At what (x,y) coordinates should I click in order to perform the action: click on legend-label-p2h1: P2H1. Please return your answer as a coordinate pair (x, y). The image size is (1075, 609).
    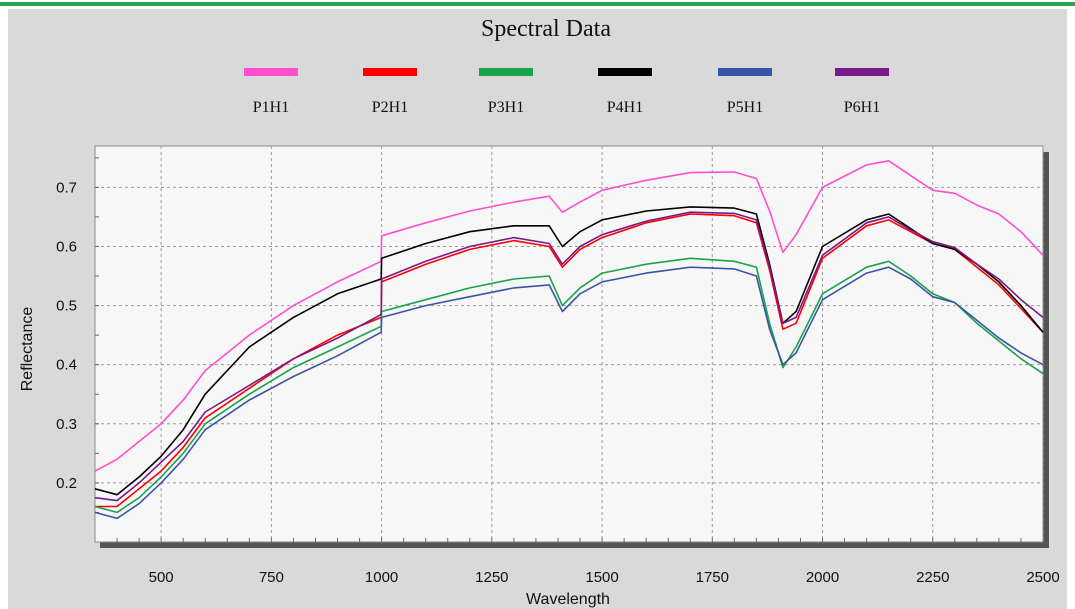
    Looking at the image, I should click on (390, 107).